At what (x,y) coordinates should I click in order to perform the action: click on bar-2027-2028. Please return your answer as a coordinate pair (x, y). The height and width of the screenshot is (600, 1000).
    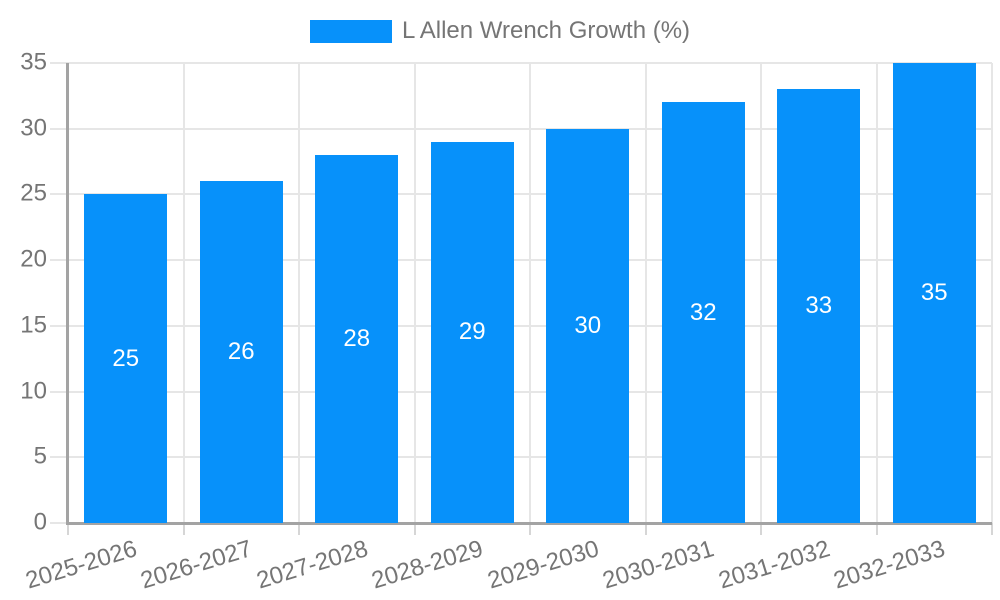
    Looking at the image, I should click on (357, 339).